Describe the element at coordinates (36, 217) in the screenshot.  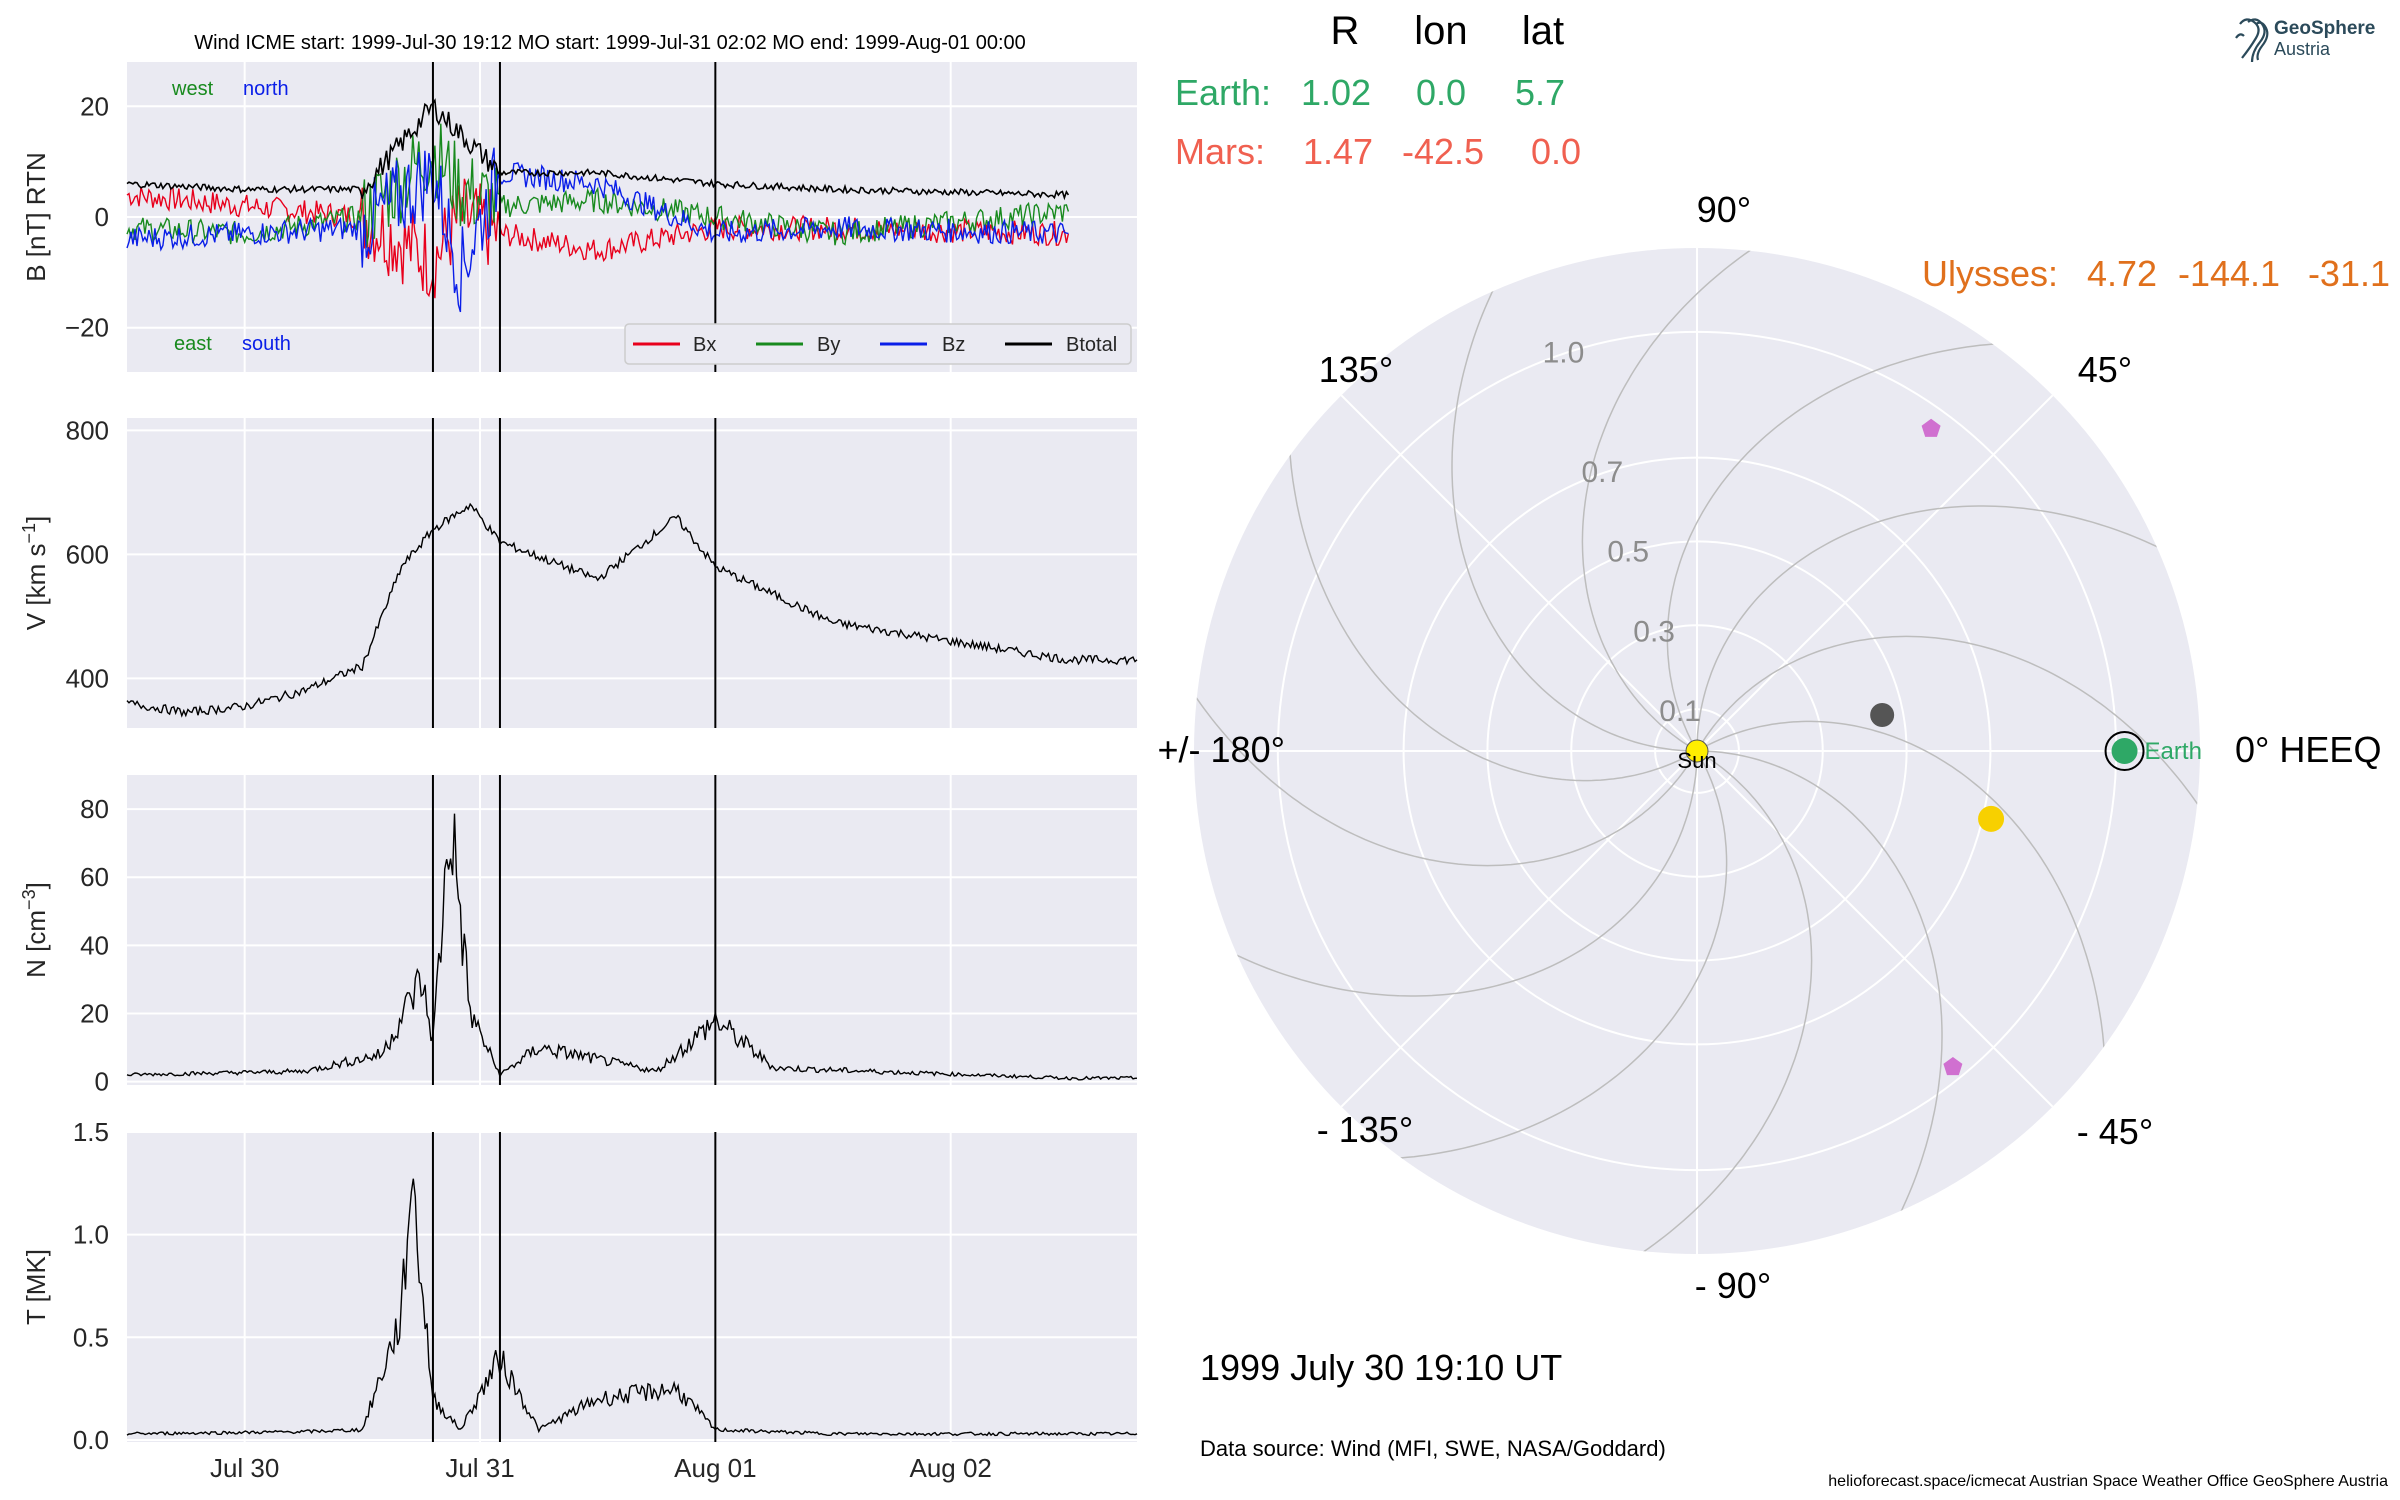
I see `y-axis-label: B [nT] RTN` at that location.